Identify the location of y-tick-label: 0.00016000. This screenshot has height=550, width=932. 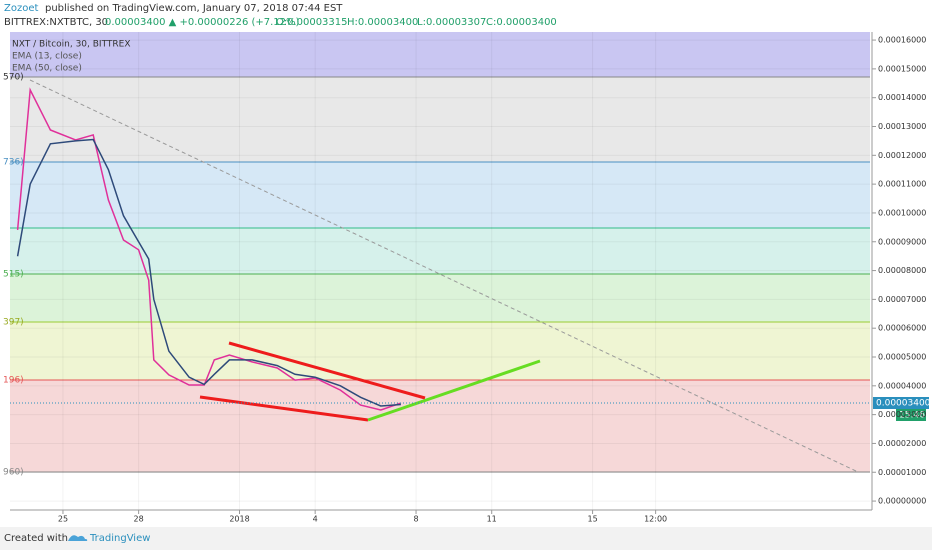
(902, 40).